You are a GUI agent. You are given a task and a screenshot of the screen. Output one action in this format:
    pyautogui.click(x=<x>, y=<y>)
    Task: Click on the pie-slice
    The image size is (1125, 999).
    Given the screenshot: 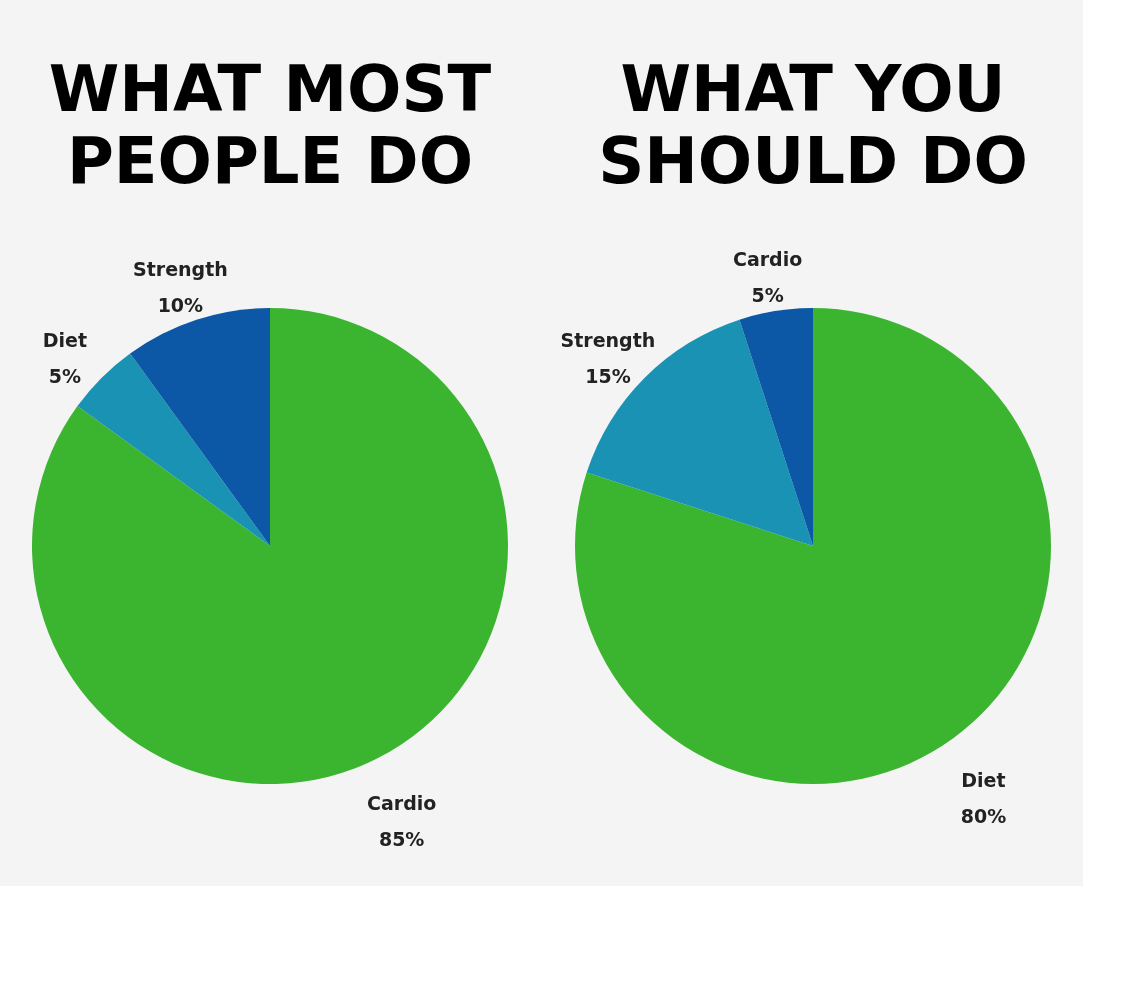 What is the action you would take?
    pyautogui.click(x=776, y=427)
    